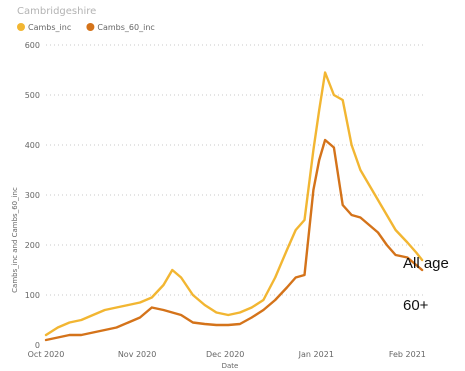 The image size is (465, 371). I want to click on x-axis-label: Date, so click(230, 366).